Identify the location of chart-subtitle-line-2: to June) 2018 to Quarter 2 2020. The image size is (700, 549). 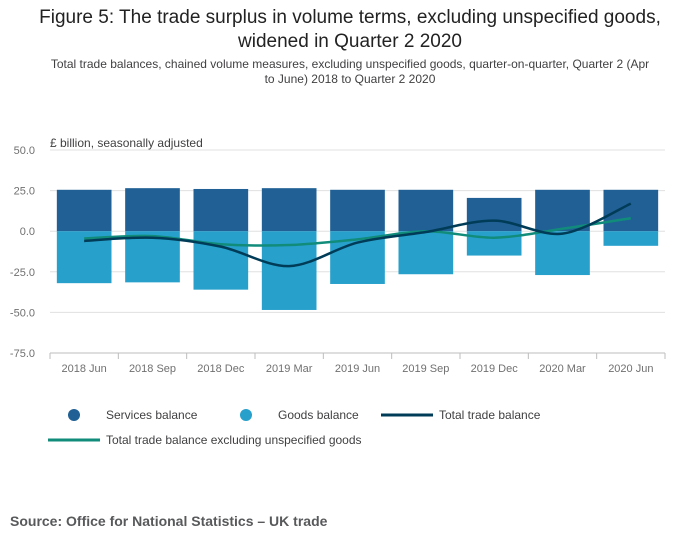
(350, 79).